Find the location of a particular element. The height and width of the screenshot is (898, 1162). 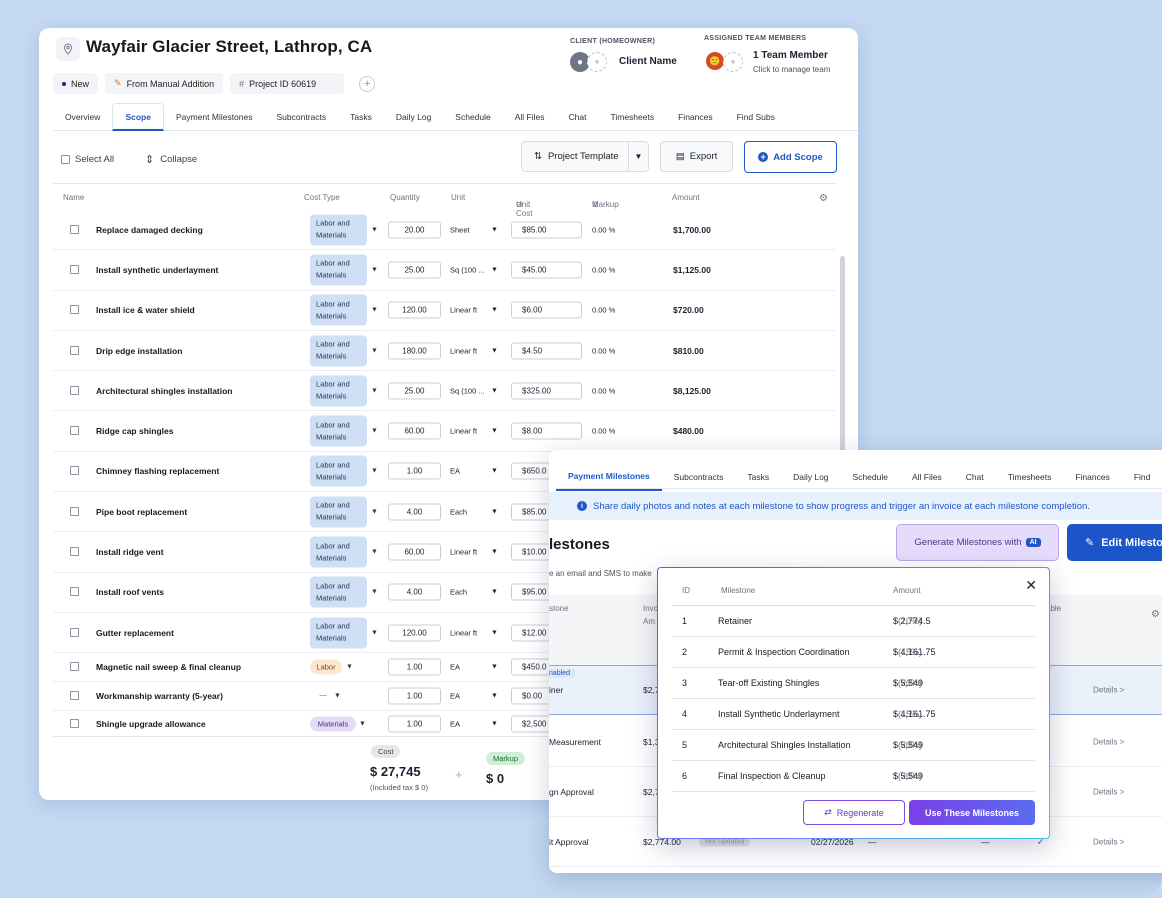

regenerate-button: ⇄ Regenerate is located at coordinates (854, 812).